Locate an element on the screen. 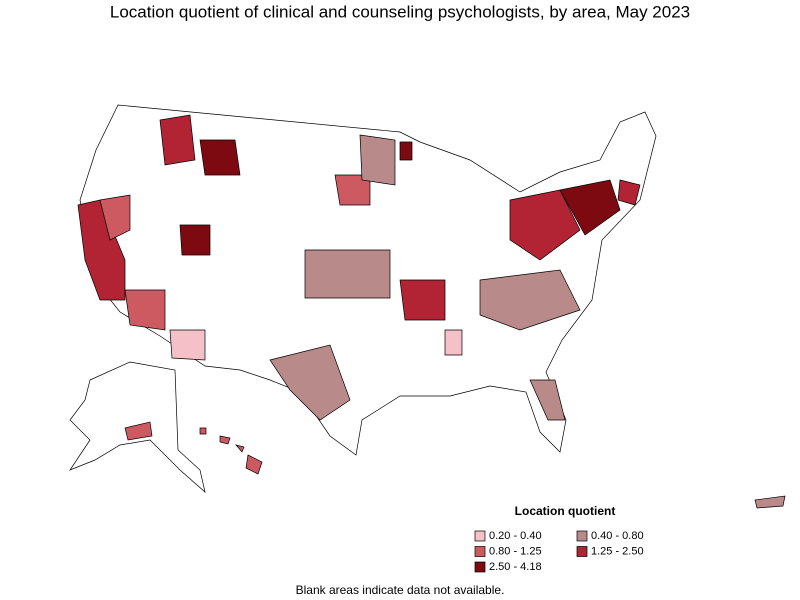 This screenshot has width=800, height=600. legend-title: Location quotient is located at coordinates (565, 511).